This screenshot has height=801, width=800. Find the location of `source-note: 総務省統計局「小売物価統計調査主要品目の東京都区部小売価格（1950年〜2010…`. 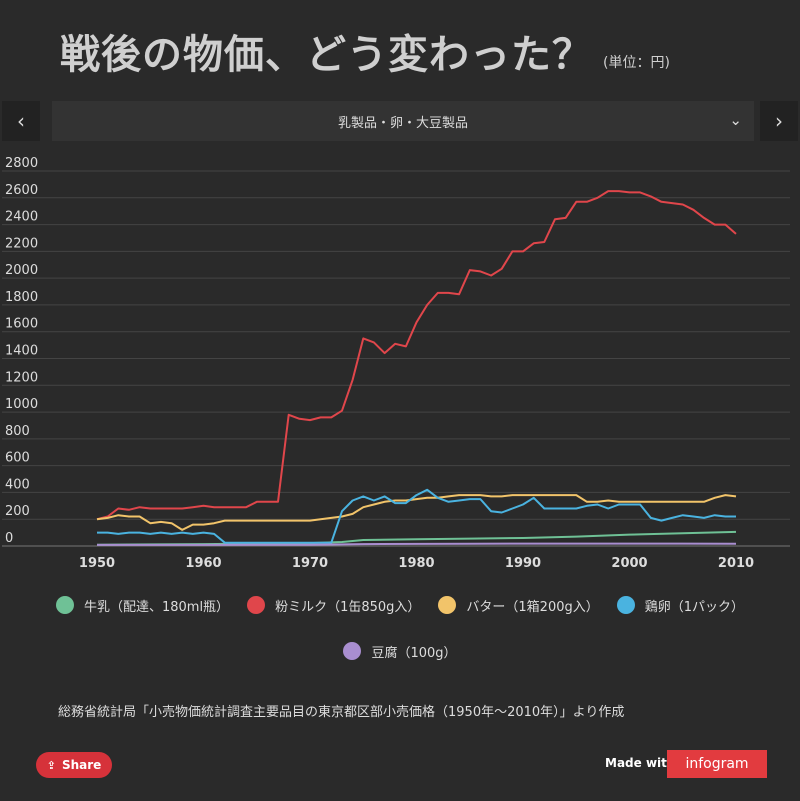

source-note: 総務省統計局「小売物価統計調査主要品目の東京都区部小売価格（1950年〜2010… is located at coordinates (341, 712).